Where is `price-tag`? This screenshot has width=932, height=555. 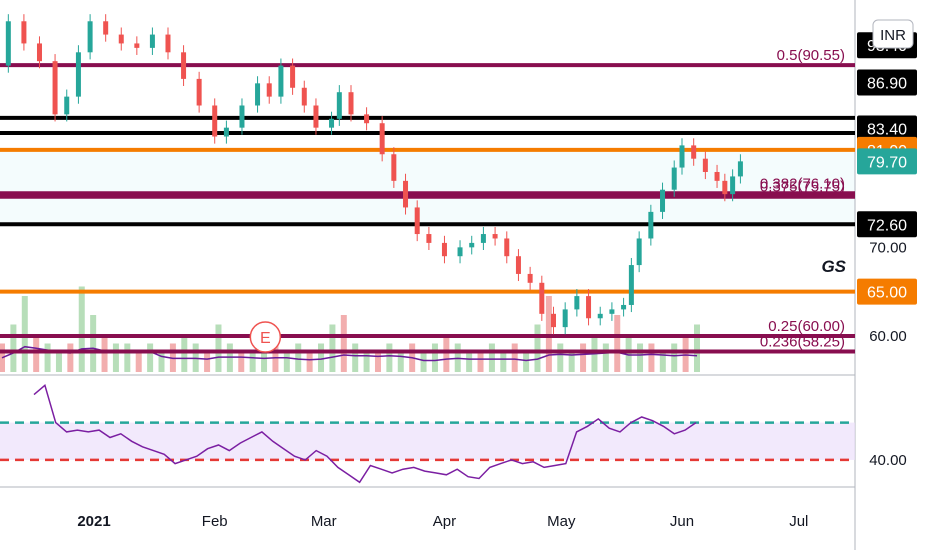 price-tag is located at coordinates (887, 161).